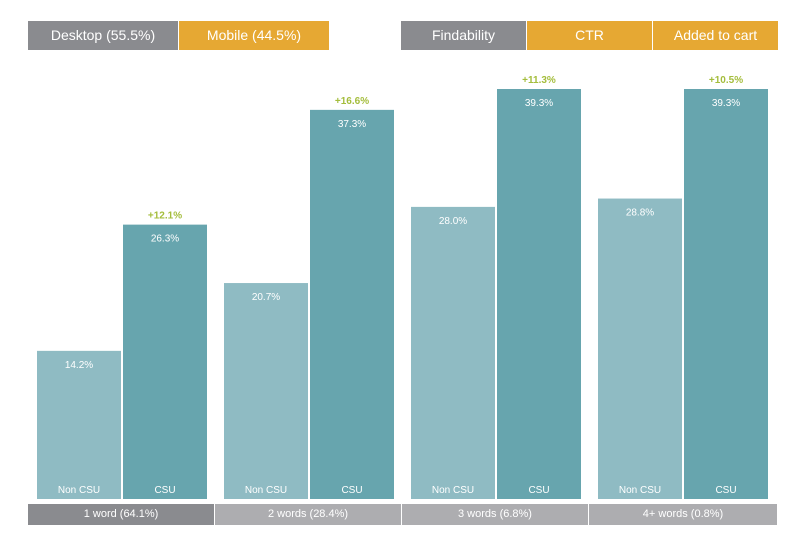 This screenshot has height=554, width=809. What do you see at coordinates (79, 490) in the screenshot?
I see `bar-label-non-csu-0: Non CSU` at bounding box center [79, 490].